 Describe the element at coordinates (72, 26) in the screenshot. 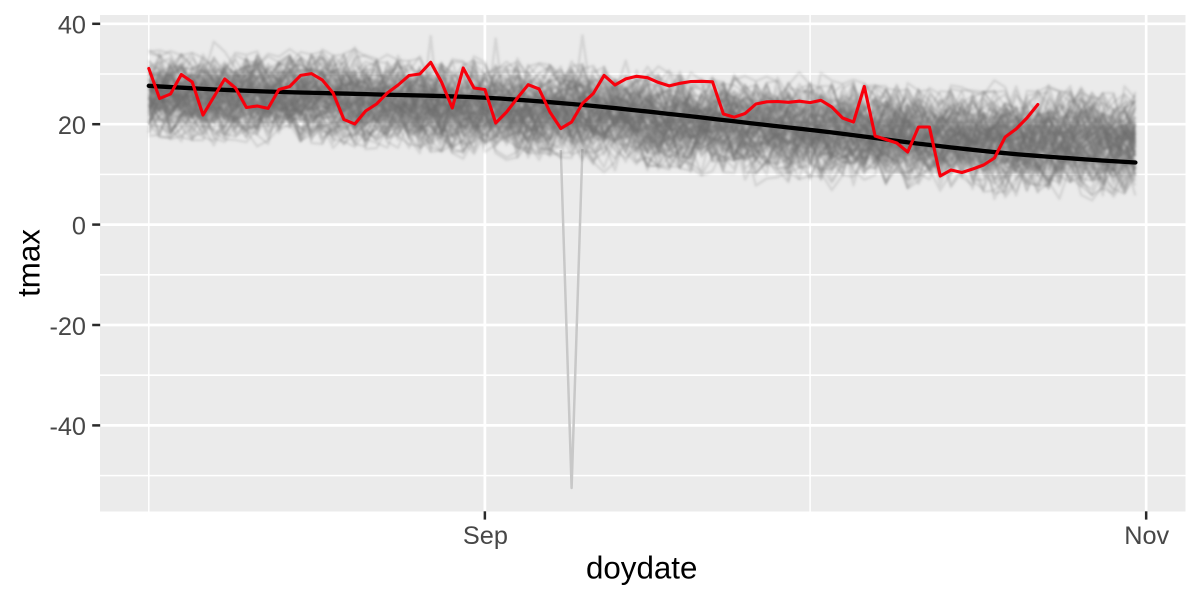

I see `svg-text: 40` at that location.